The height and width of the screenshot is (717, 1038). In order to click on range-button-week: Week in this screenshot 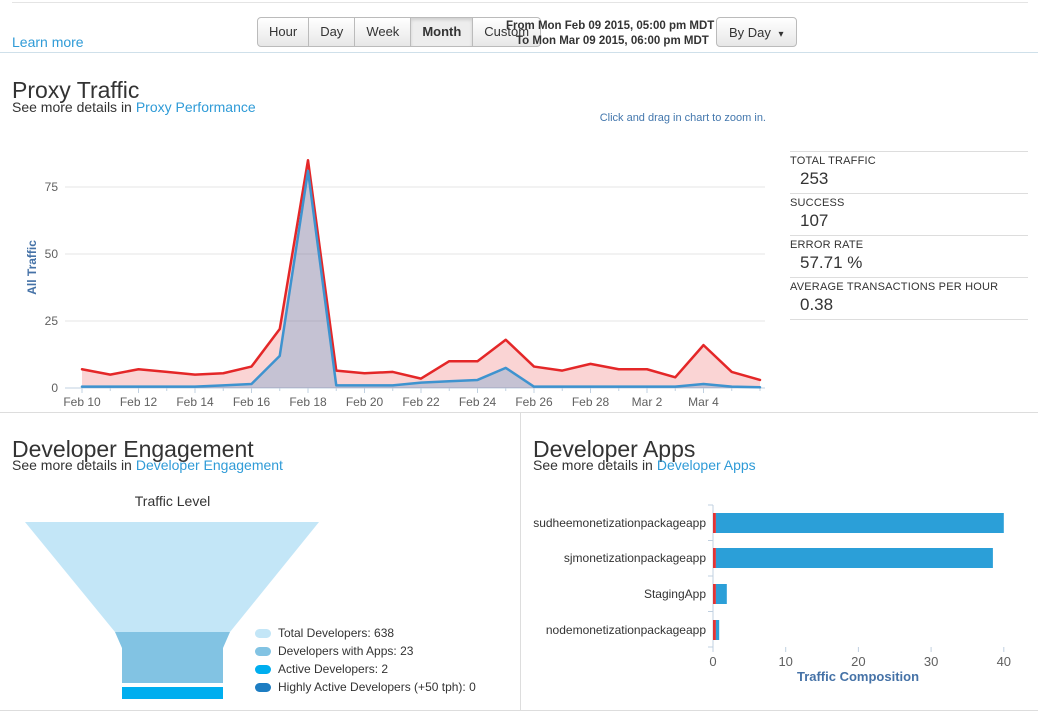, I will do `click(383, 32)`.